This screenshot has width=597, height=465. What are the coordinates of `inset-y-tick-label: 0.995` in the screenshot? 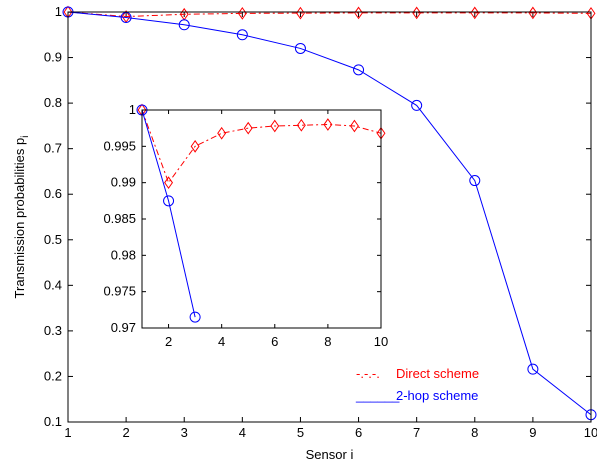 It's located at (119, 145).